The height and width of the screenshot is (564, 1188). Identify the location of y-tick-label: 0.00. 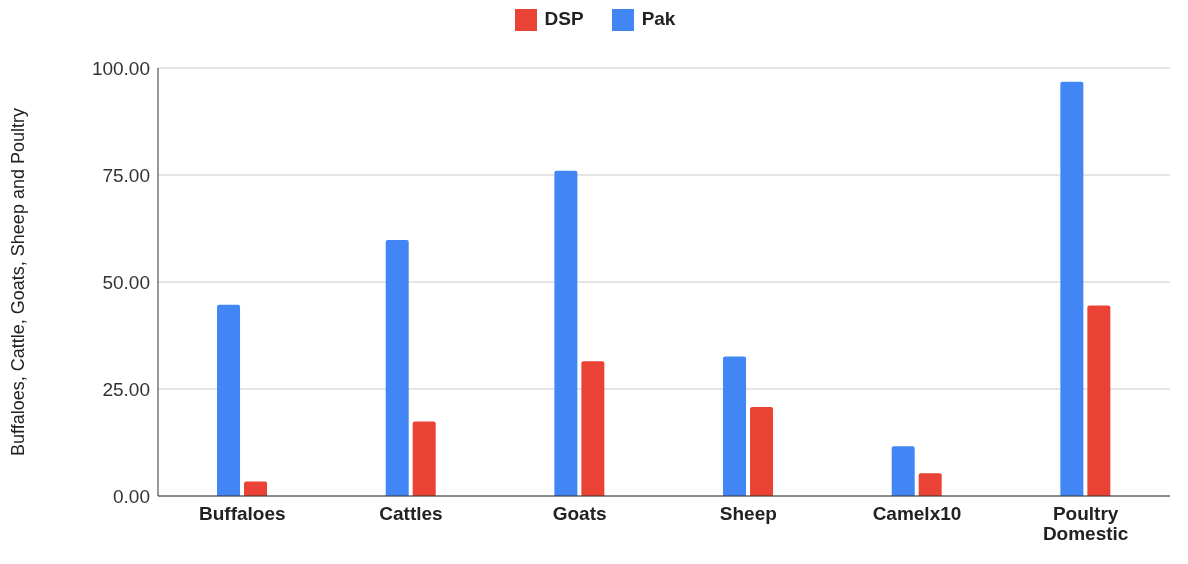
(131, 496).